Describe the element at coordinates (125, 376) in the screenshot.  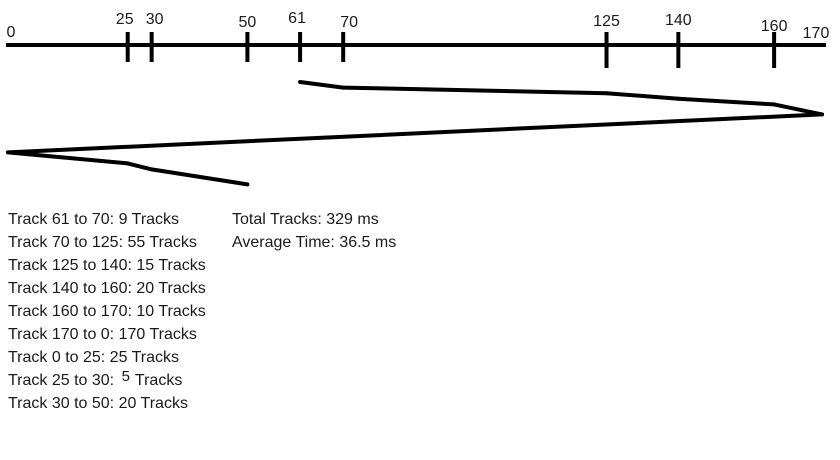
I see `track-movement-count: 5` at that location.